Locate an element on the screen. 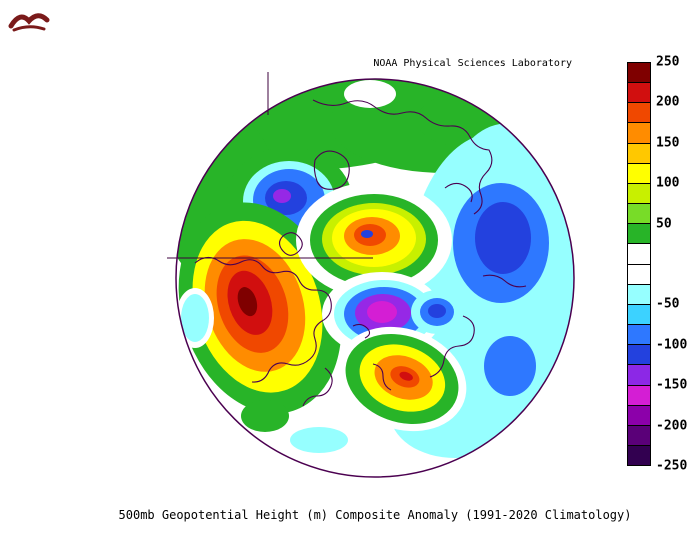 The image size is (700, 542). colorbar-tick-label: 100 is located at coordinates (668, 183).